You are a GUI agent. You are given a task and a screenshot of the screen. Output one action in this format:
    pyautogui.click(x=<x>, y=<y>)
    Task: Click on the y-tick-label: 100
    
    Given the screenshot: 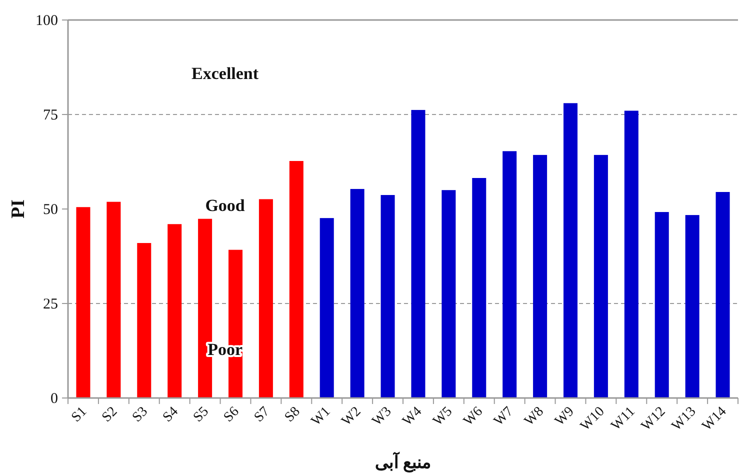 What is the action you would take?
    pyautogui.click(x=47, y=21)
    